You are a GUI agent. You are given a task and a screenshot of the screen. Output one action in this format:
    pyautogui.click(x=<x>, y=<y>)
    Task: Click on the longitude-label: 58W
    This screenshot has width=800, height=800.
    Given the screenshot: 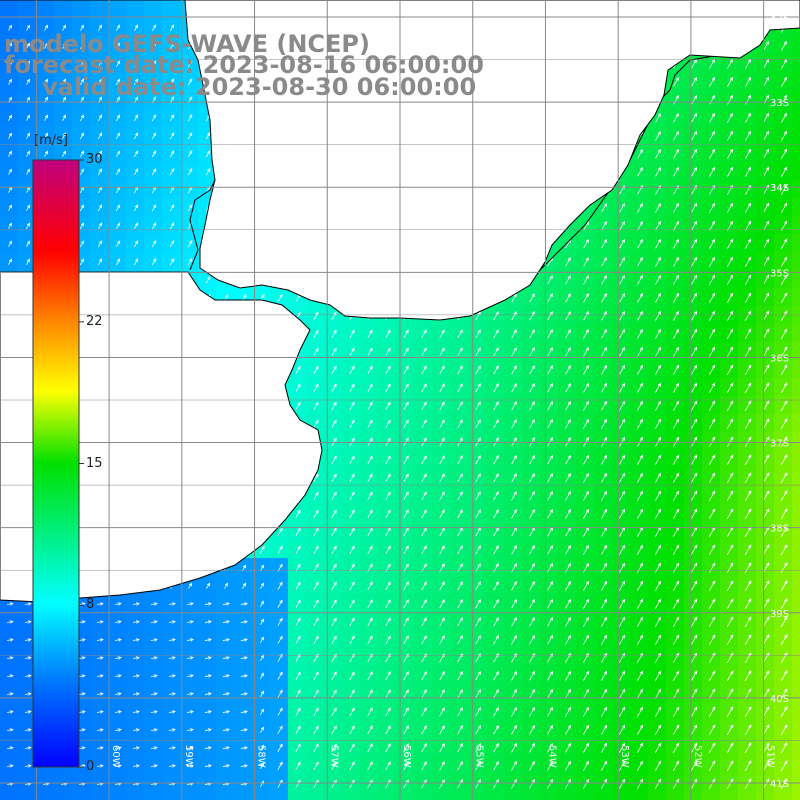 What is the action you would take?
    pyautogui.click(x=261, y=756)
    